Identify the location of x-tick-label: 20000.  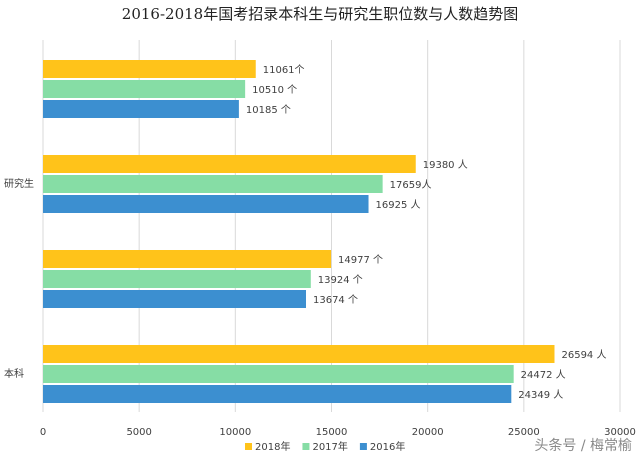
(428, 432).